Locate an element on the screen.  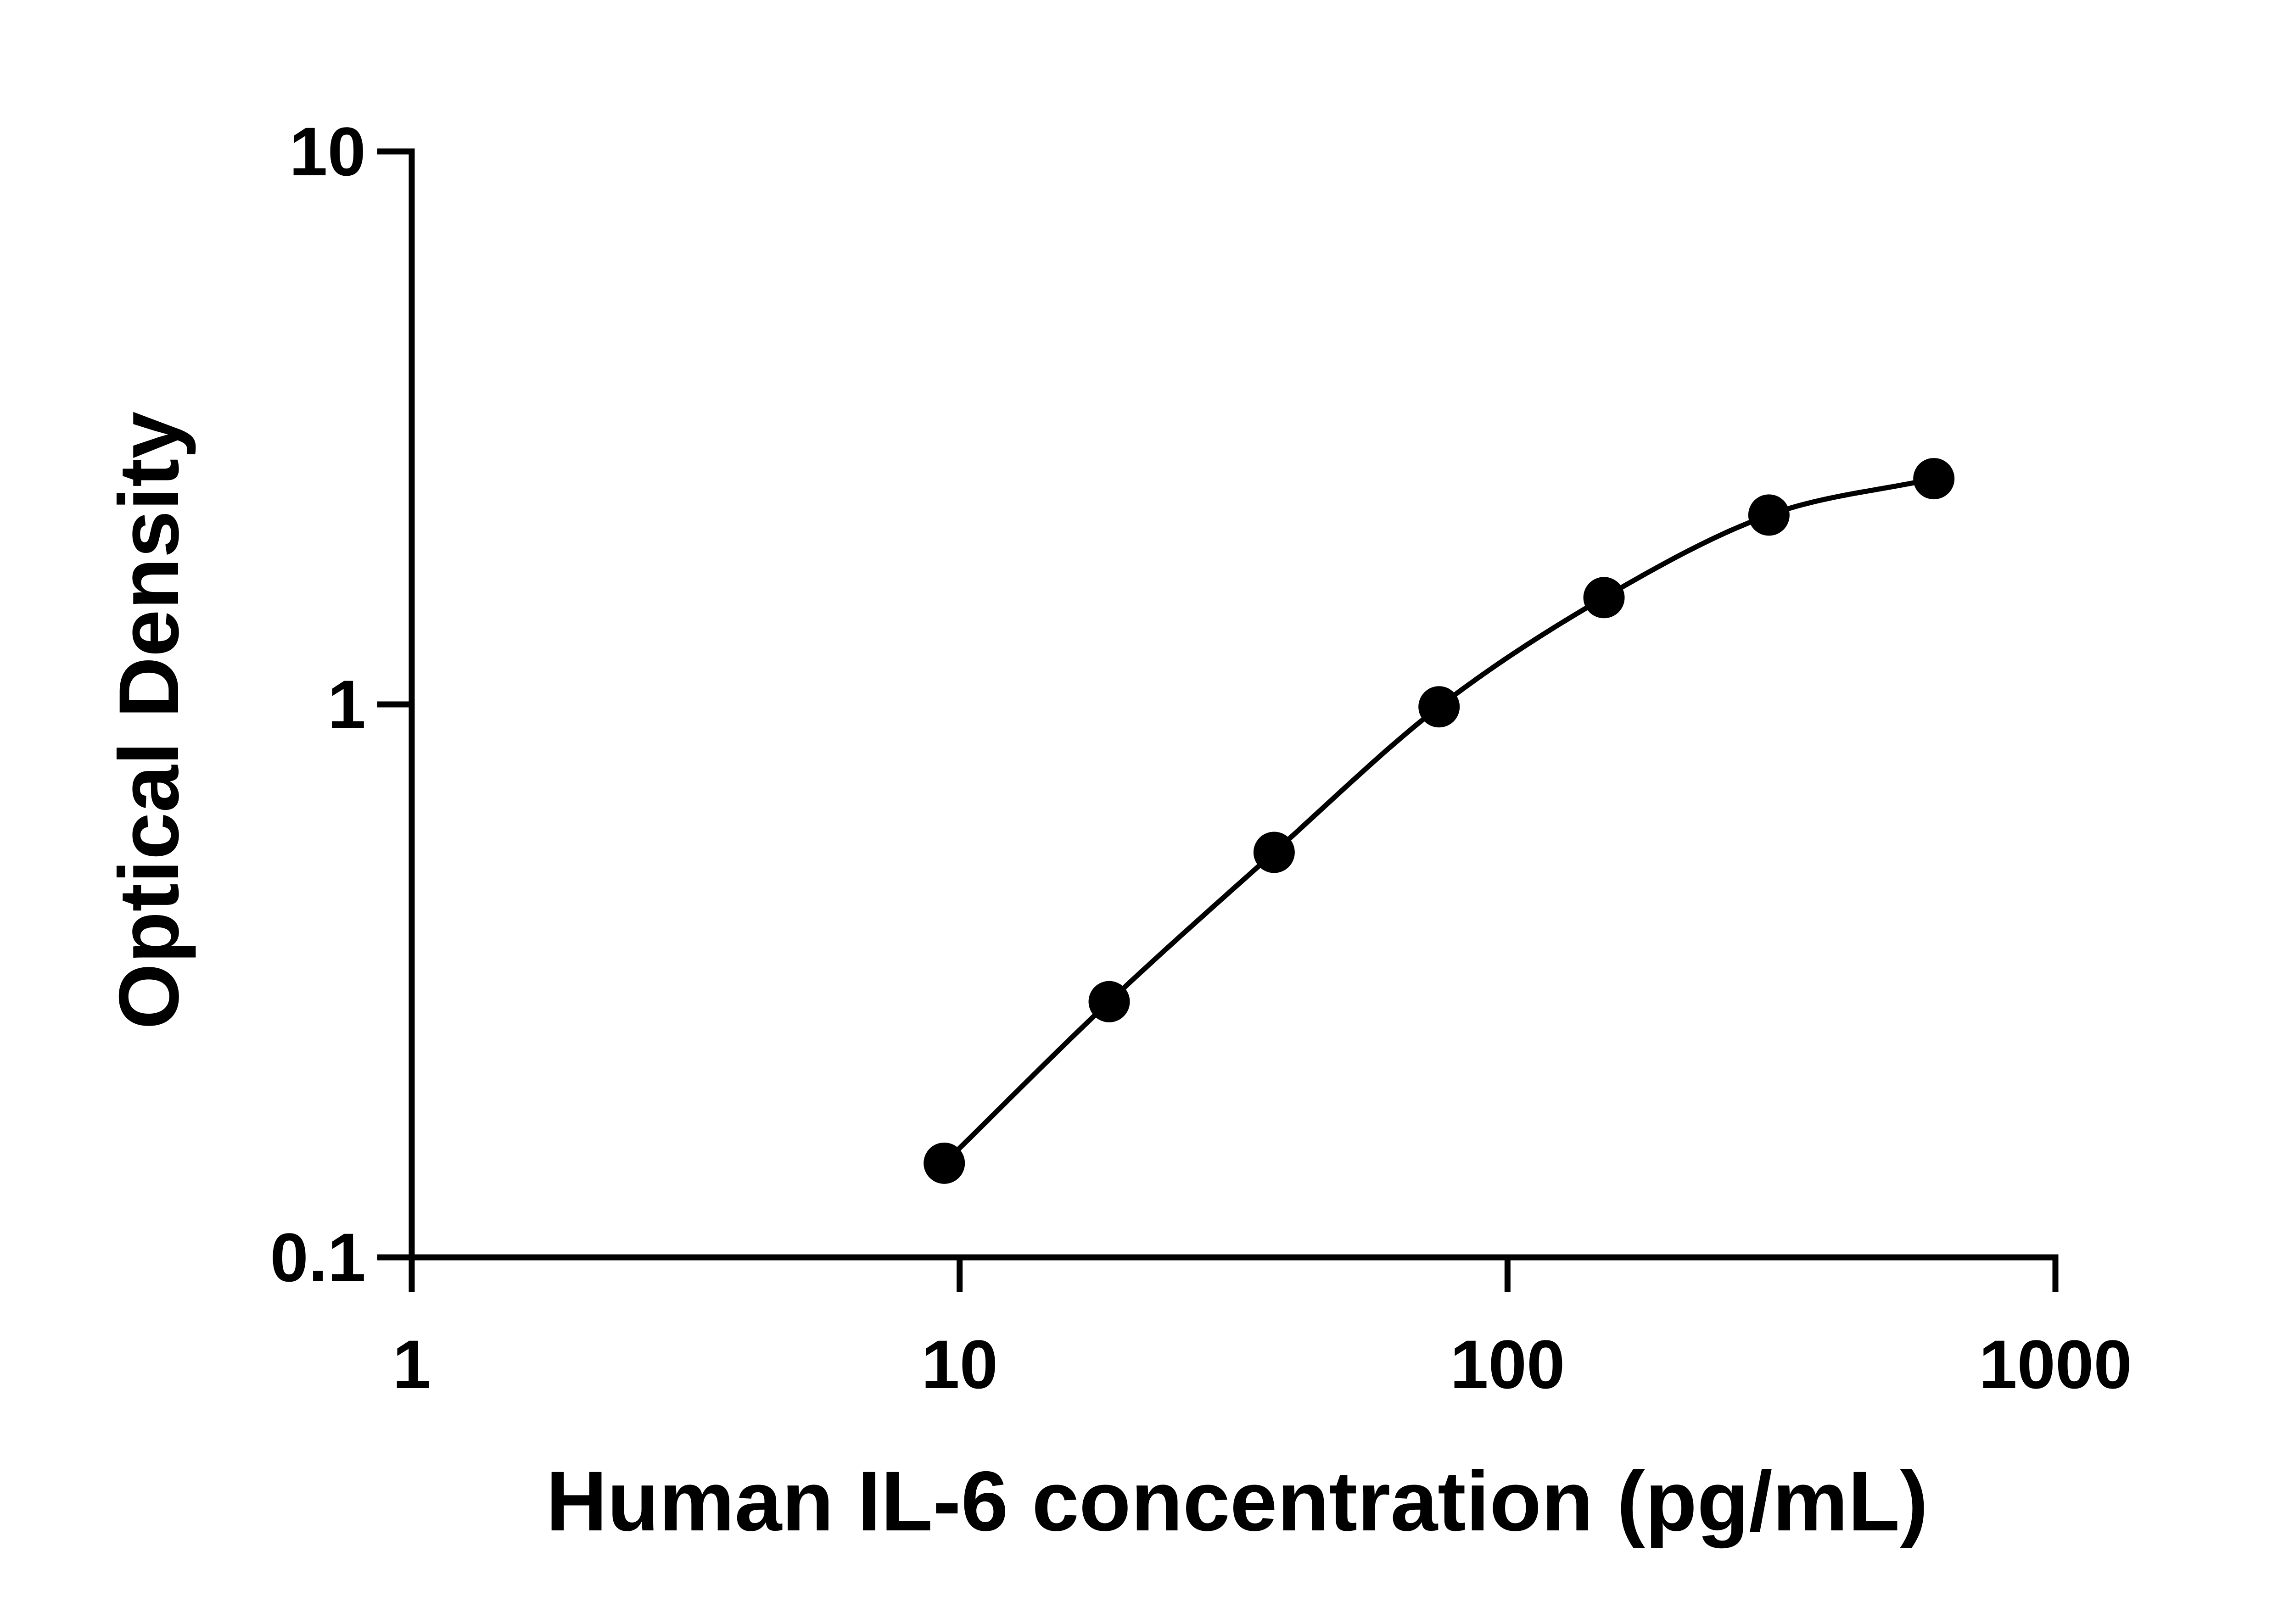
y-tick-label: 10 is located at coordinates (327, 151).